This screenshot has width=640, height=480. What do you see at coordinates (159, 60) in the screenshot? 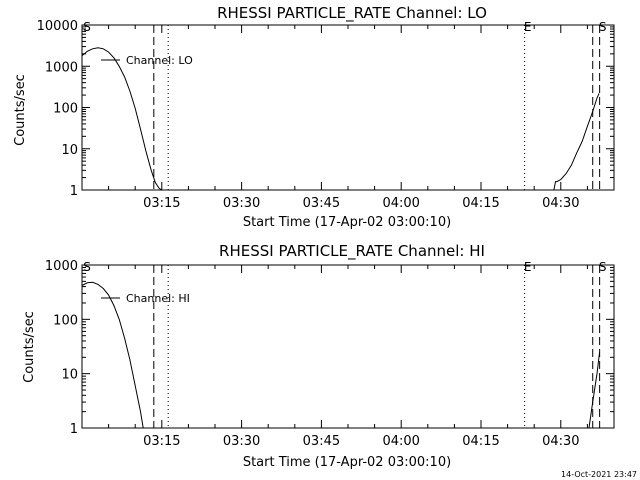
I see `legend-label-lo: Channel: LO` at bounding box center [159, 60].